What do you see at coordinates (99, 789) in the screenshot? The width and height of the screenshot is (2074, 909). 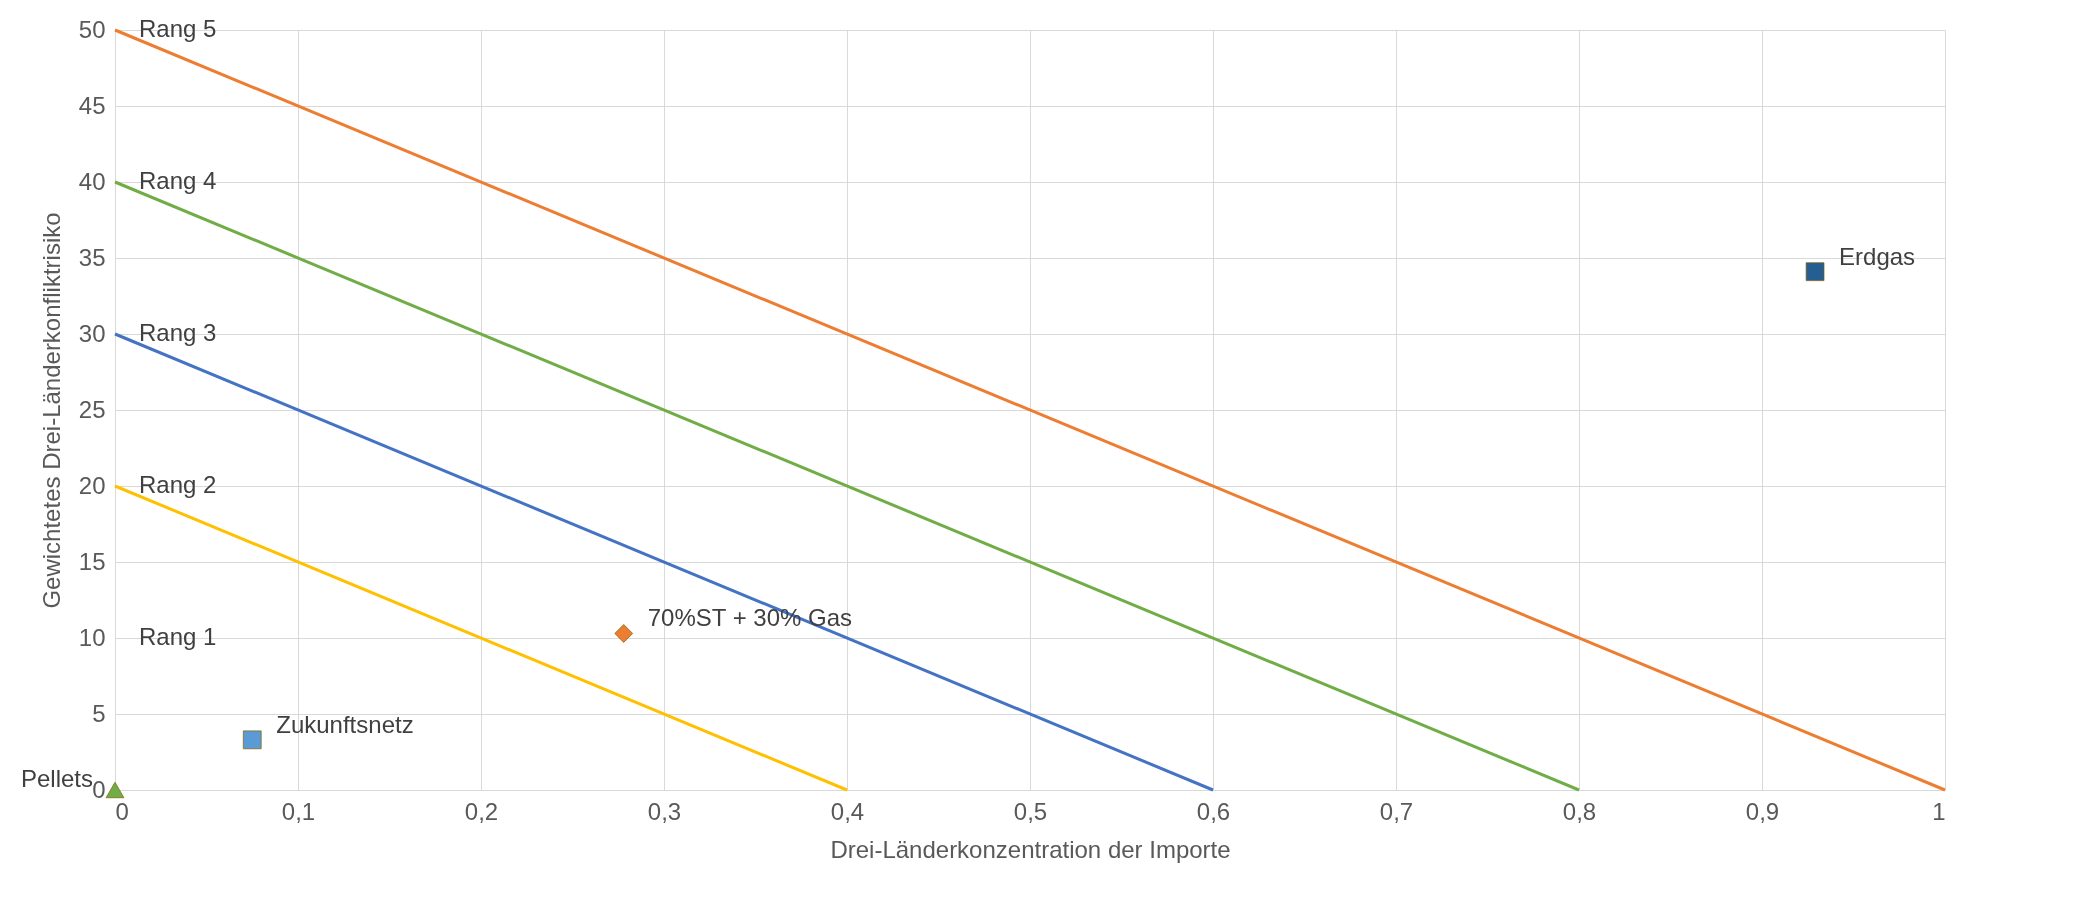 I see `y-tick-label: 0` at bounding box center [99, 789].